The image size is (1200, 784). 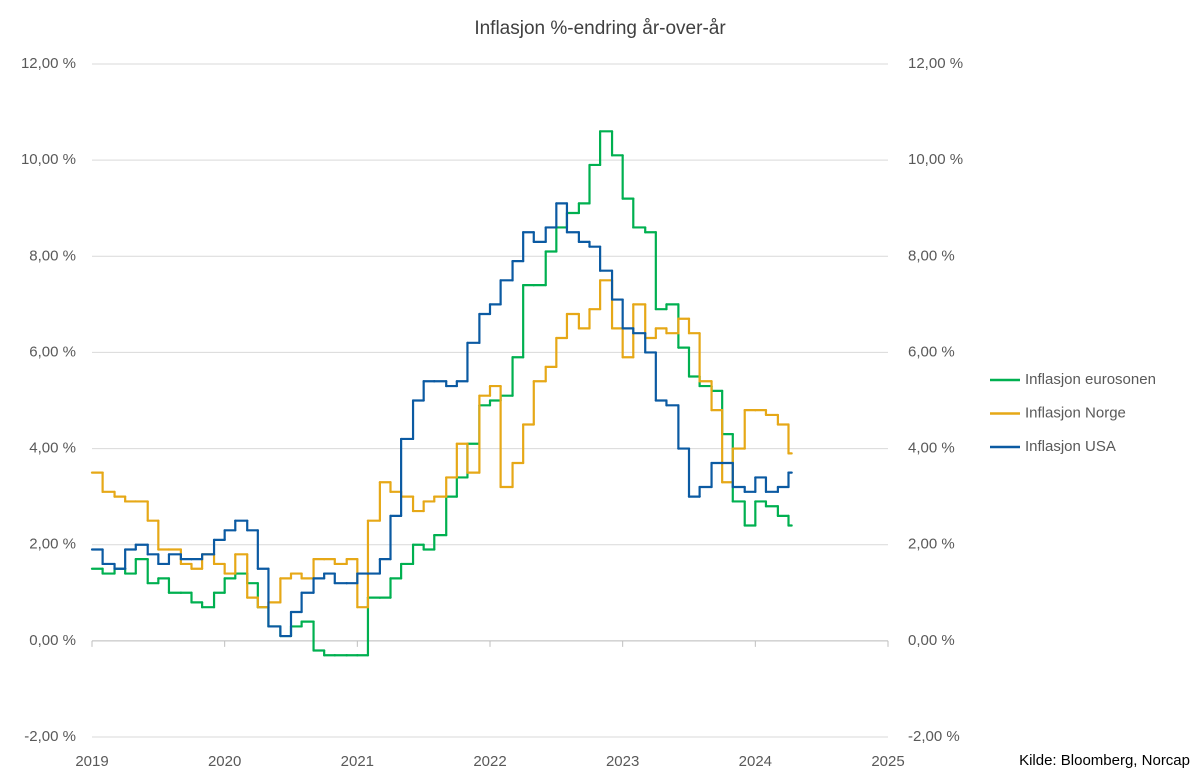 What do you see at coordinates (489, 761) in the screenshot?
I see `x-tick-label: 2022` at bounding box center [489, 761].